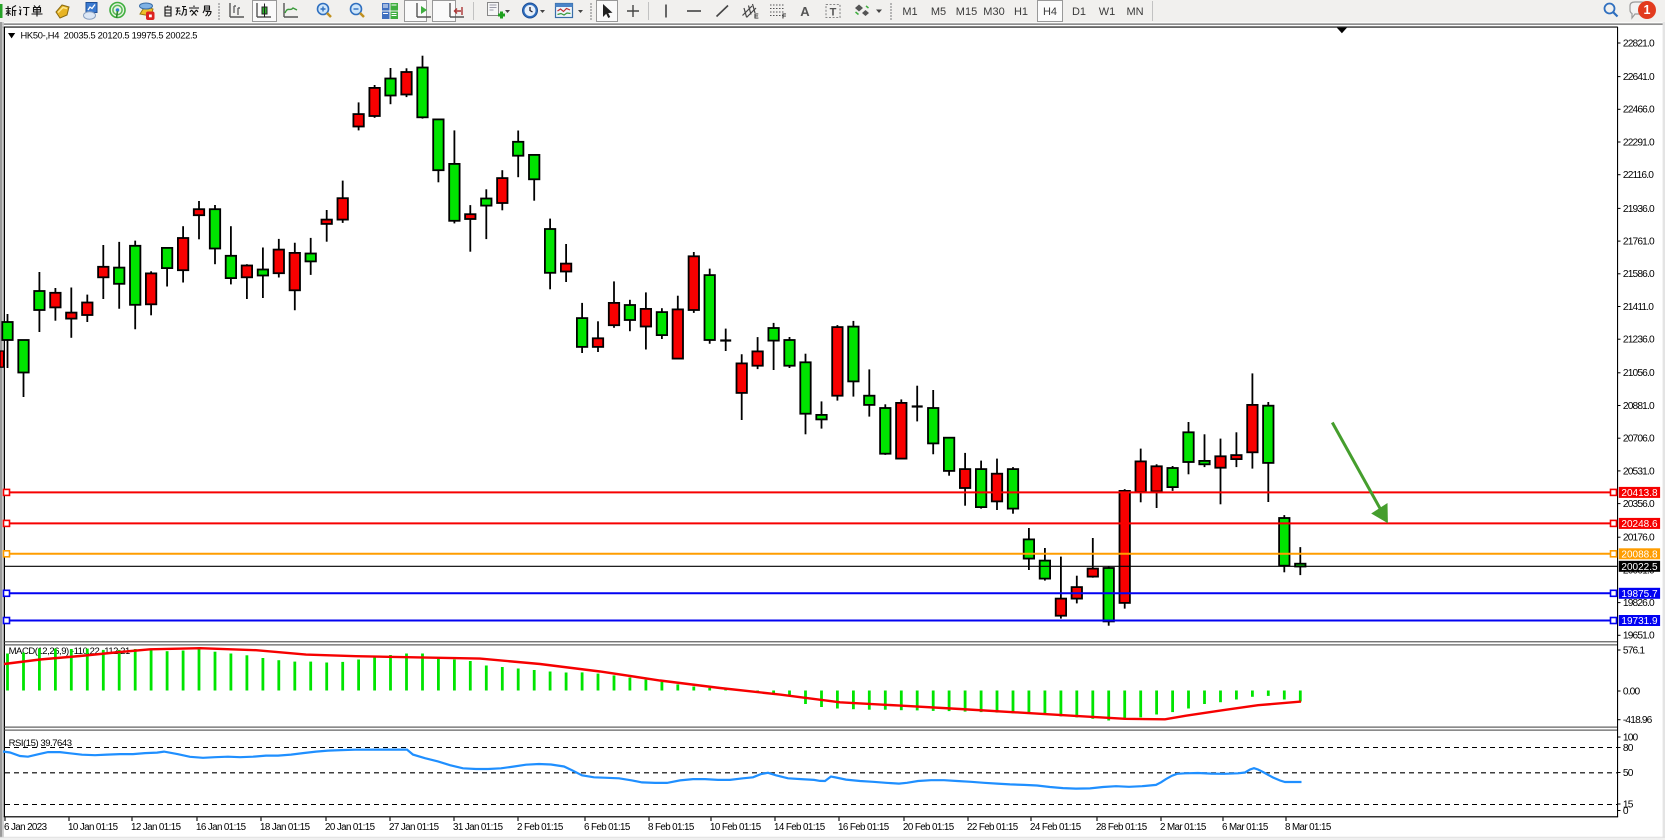  What do you see at coordinates (909, 12) in the screenshot?
I see `svg-text: M1` at bounding box center [909, 12].